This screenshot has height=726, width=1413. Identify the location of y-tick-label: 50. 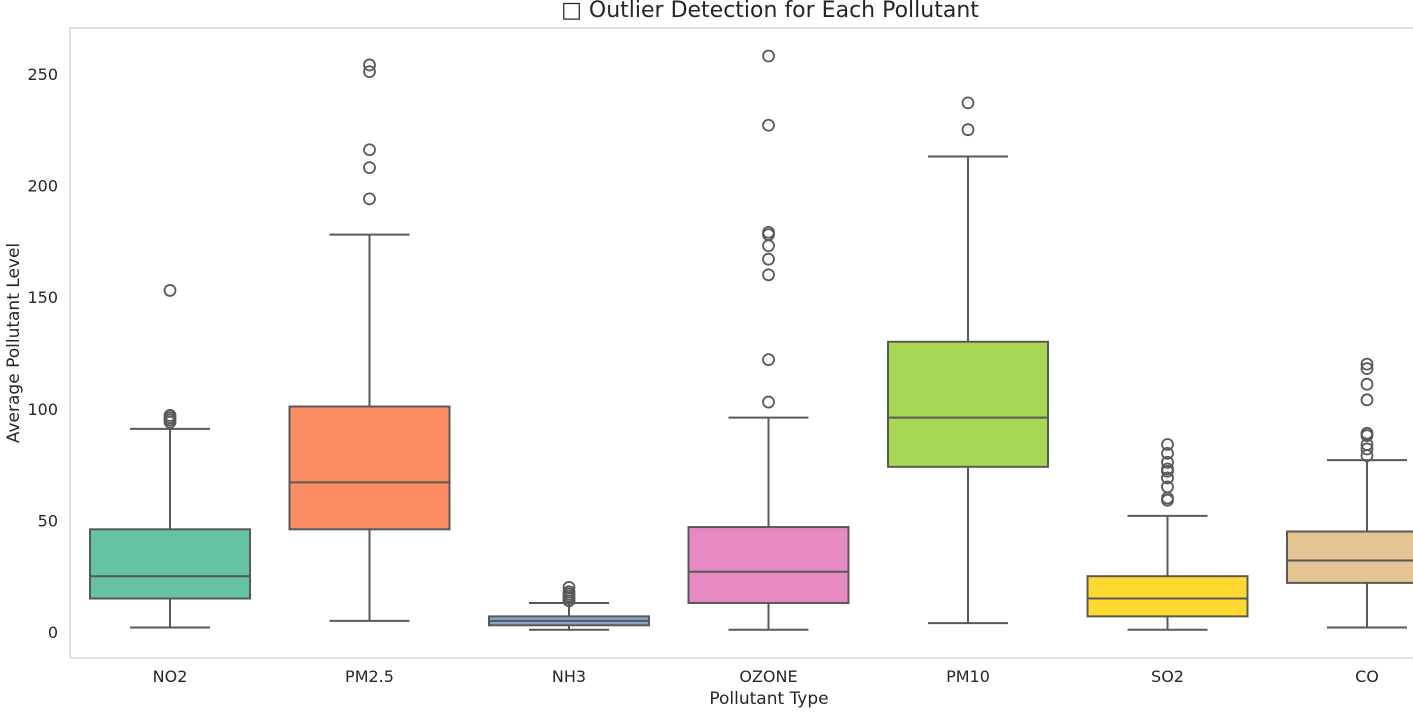
(48, 520).